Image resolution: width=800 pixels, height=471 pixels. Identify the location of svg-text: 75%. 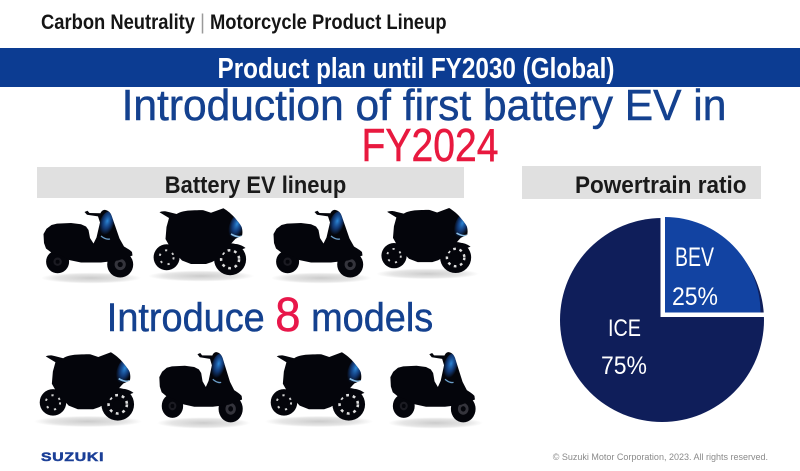
(624, 366).